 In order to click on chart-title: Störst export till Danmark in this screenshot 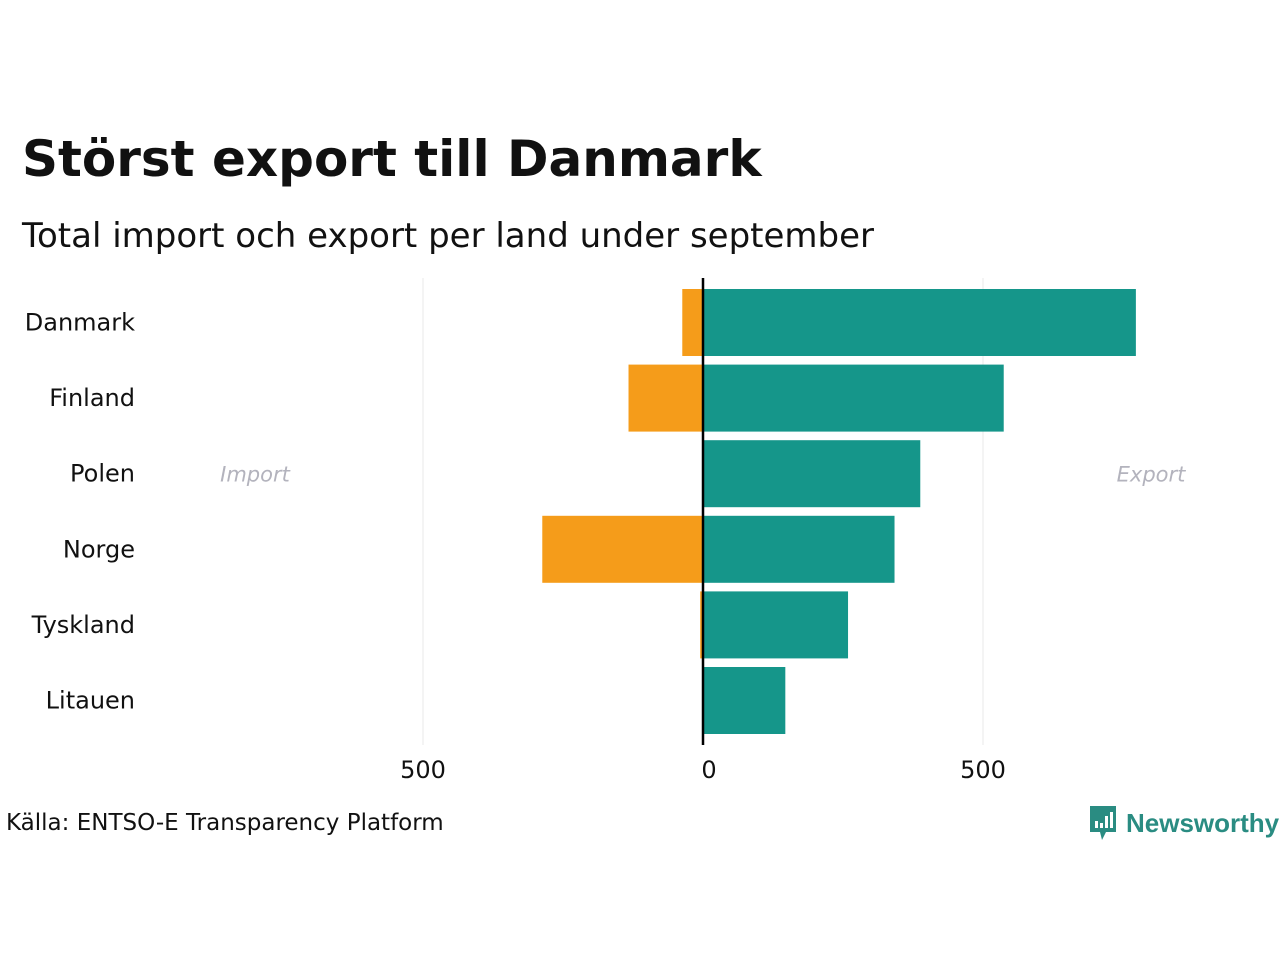, I will do `click(392, 159)`.